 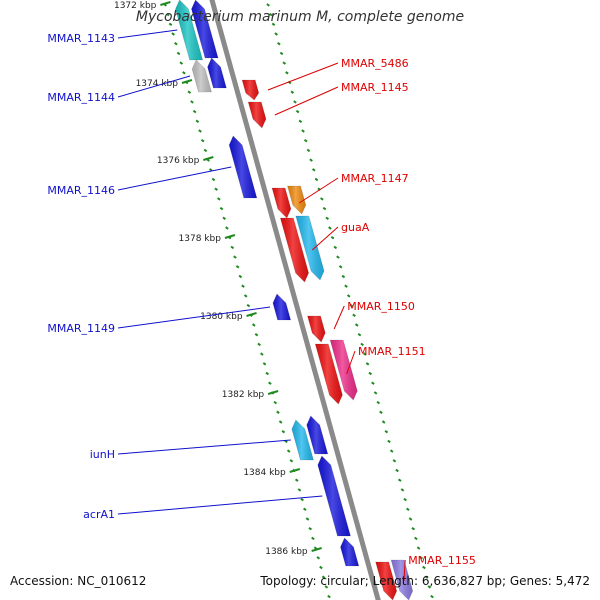 I want to click on gene-label: MMAR_1151, so click(x=392, y=351).